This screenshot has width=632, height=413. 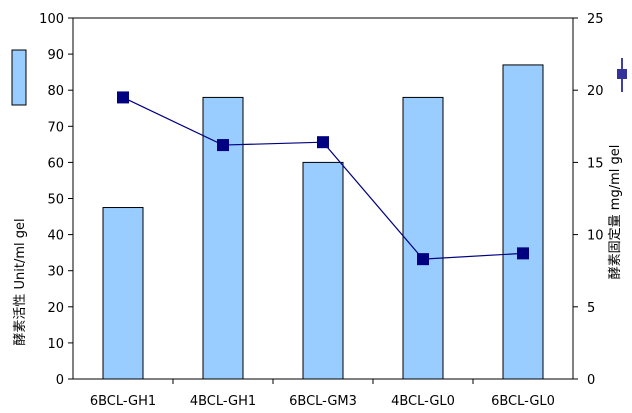 I want to click on category-label: 6BCL-GM3, so click(x=323, y=401).